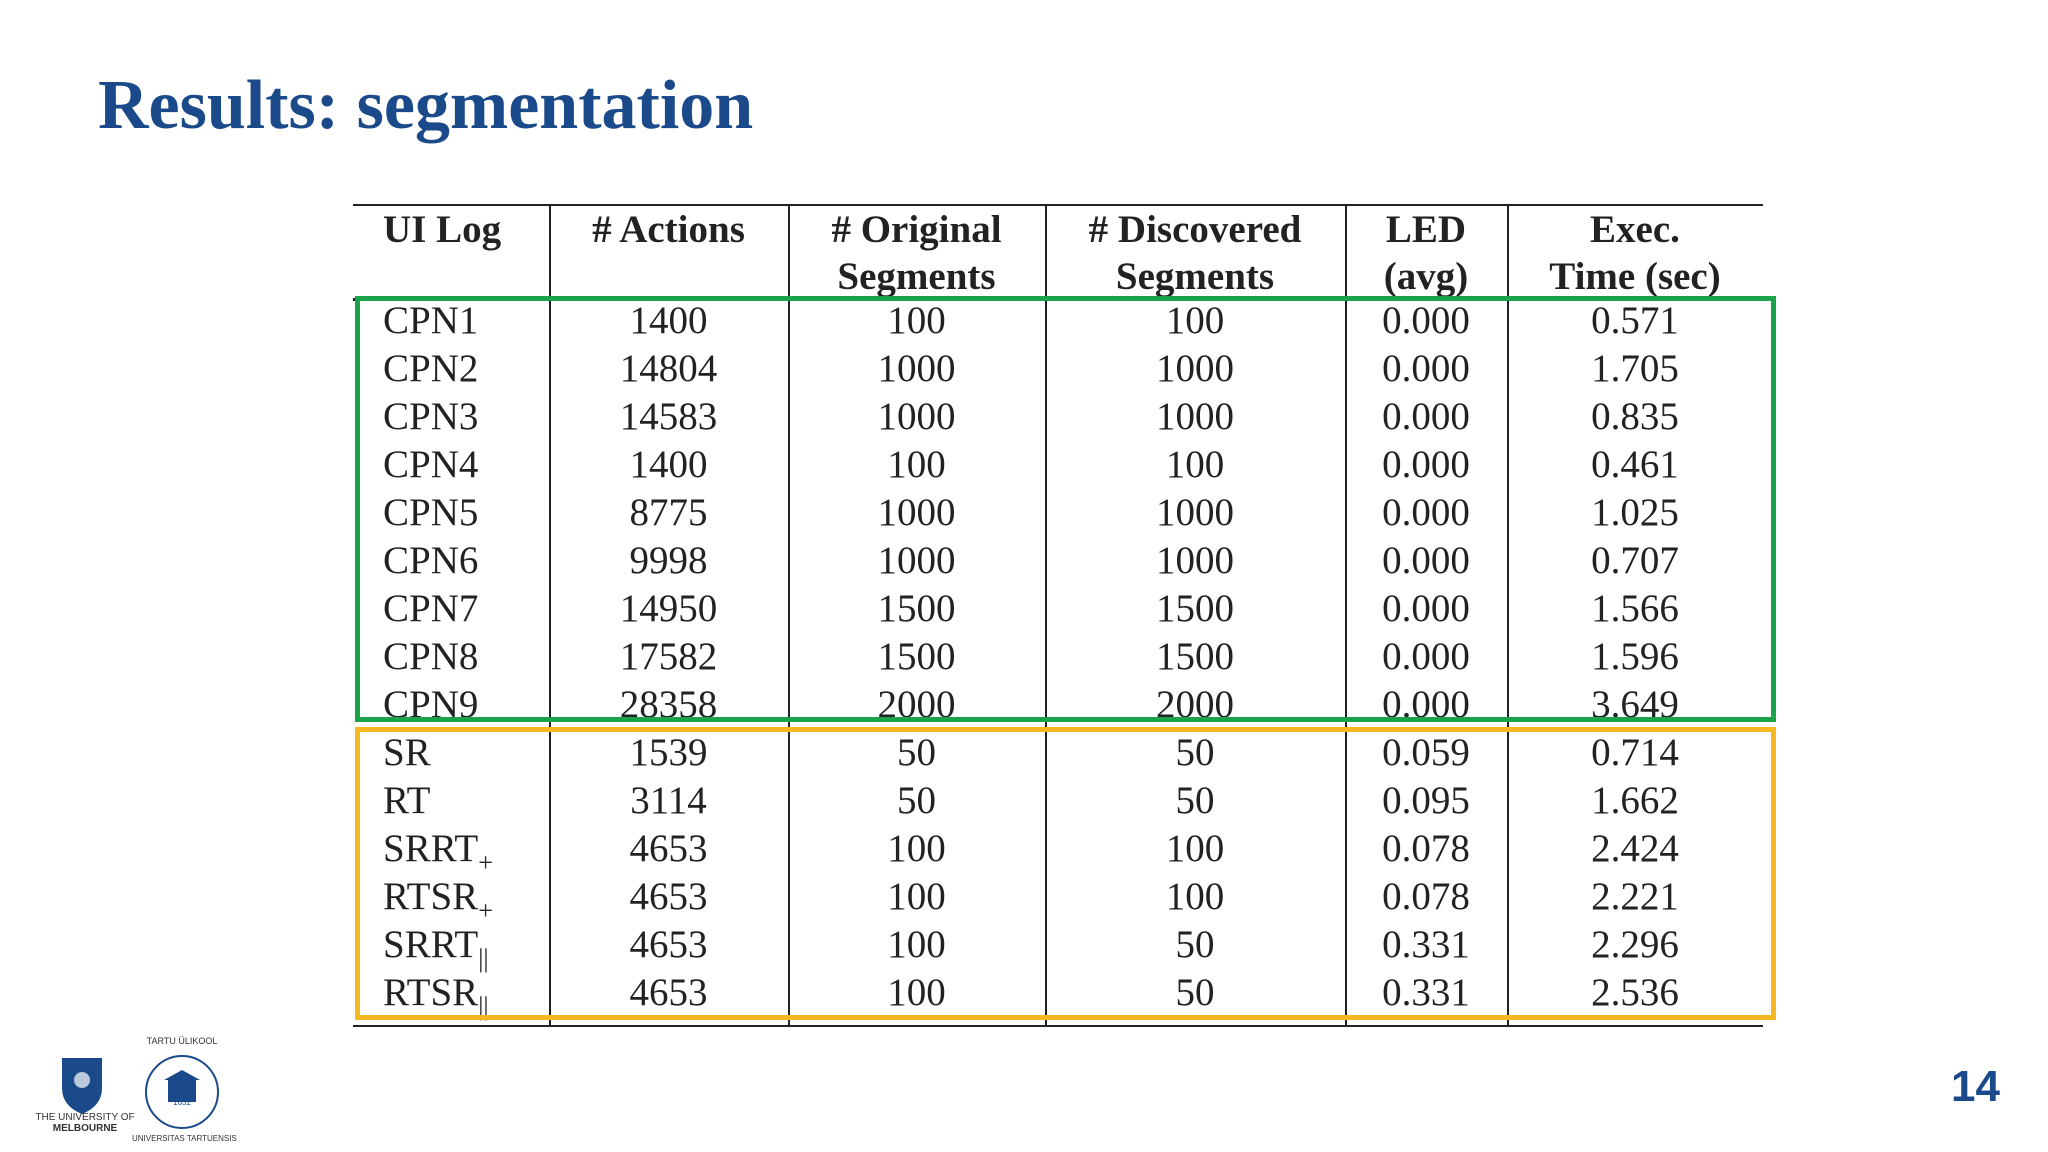 The width and height of the screenshot is (2048, 1152). Describe the element at coordinates (1426, 800) in the screenshot. I see `table-cell: 0.095` at that location.